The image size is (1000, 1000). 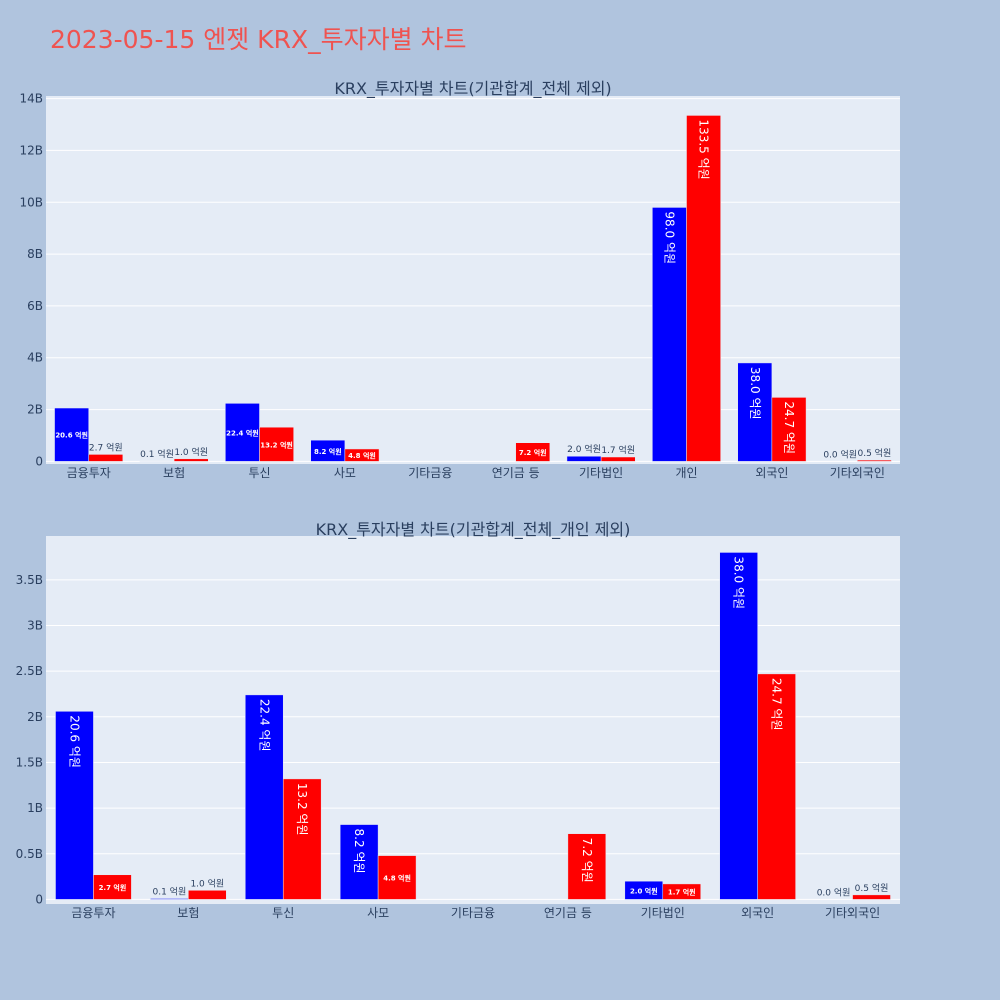 What do you see at coordinates (35, 254) in the screenshot?
I see `y-tick-label: 8B` at bounding box center [35, 254].